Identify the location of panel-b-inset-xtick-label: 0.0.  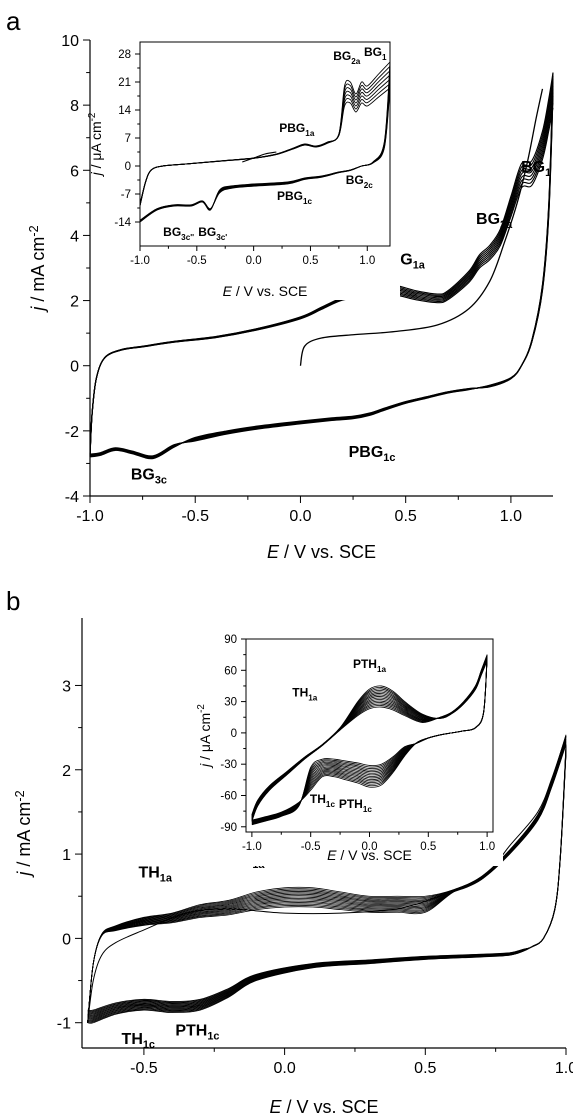
(370, 847).